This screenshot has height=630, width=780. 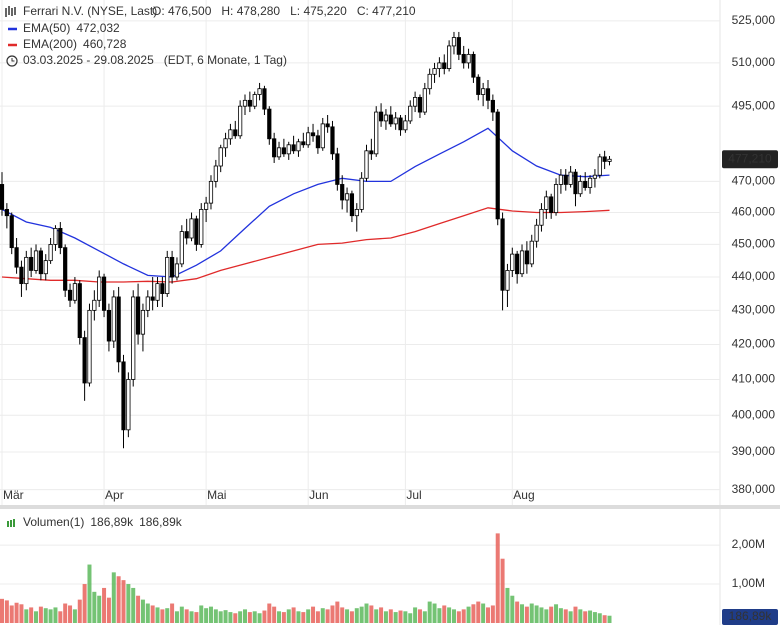 I want to click on note: (EDT, 6 Monate, 1 Tag), so click(x=225, y=60).